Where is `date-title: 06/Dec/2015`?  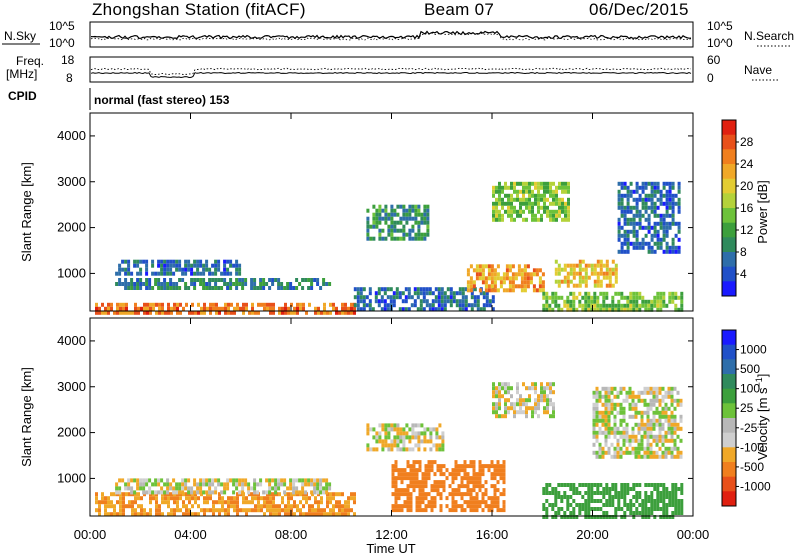 date-title: 06/Dec/2015 is located at coordinates (639, 9).